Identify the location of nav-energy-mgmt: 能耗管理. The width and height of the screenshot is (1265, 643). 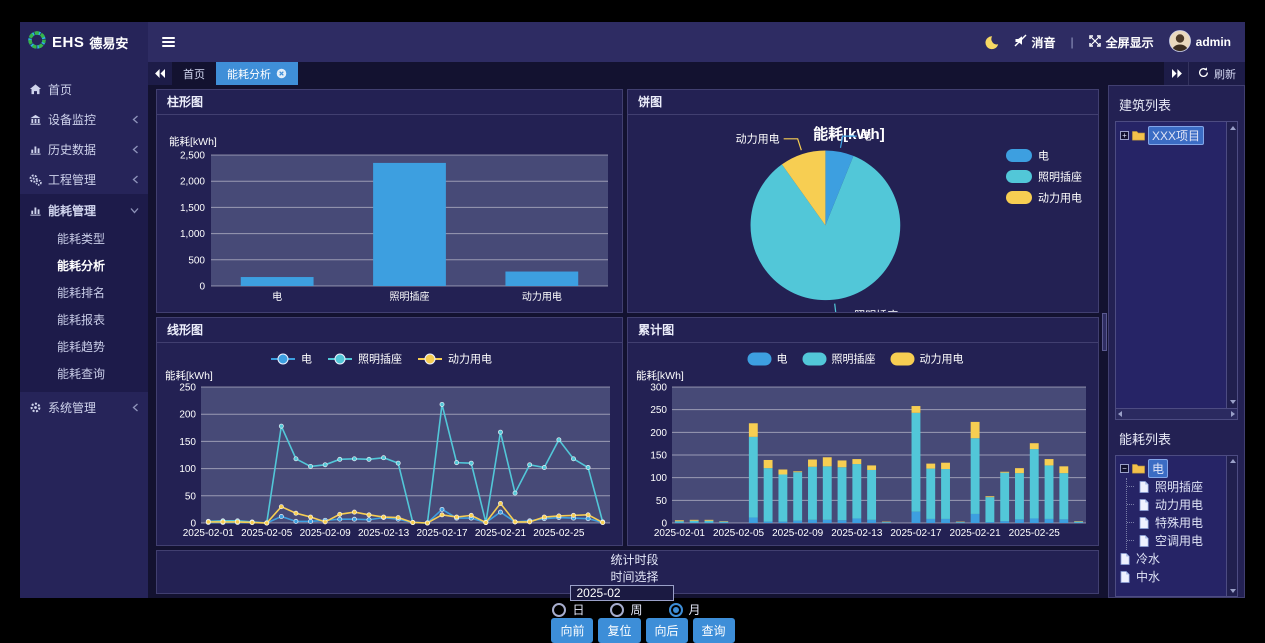
(84, 210).